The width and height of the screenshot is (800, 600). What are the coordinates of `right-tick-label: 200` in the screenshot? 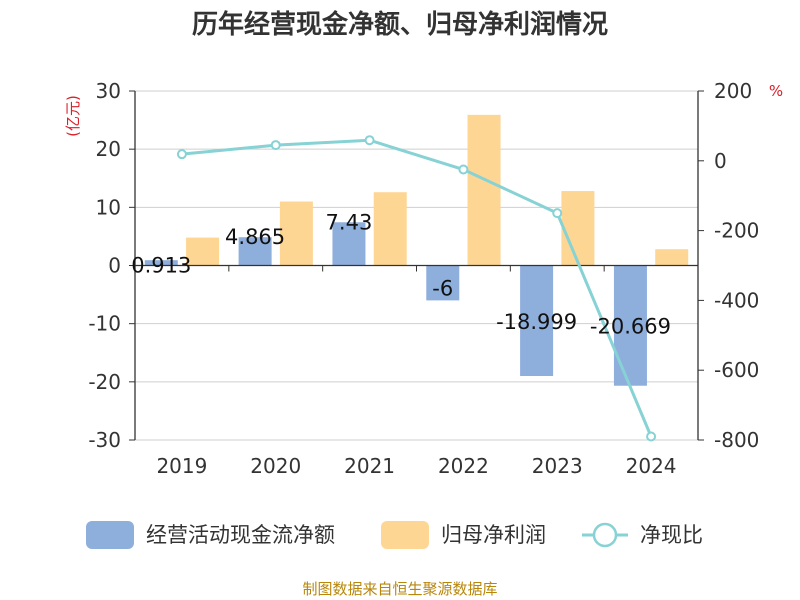 It's located at (733, 91).